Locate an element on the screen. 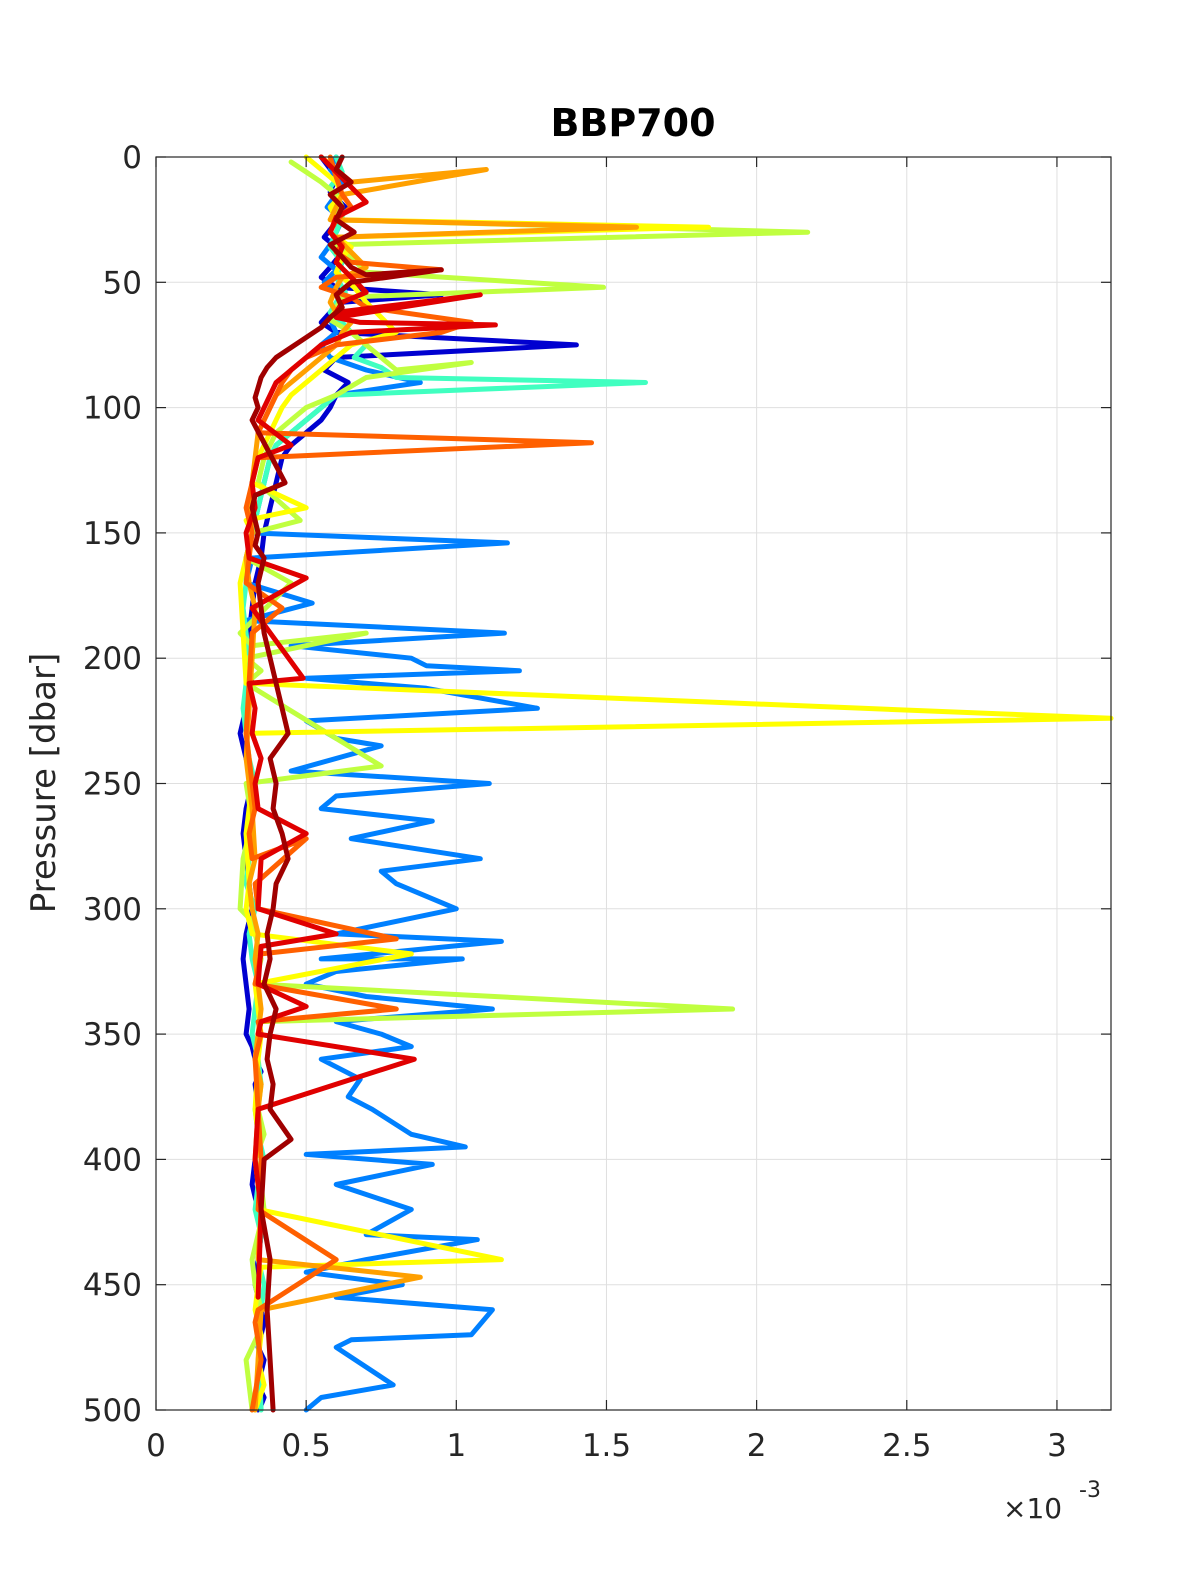 Image resolution: width=1200 pixels, height=1575 pixels. y-tick-label: 250 is located at coordinates (112, 785).